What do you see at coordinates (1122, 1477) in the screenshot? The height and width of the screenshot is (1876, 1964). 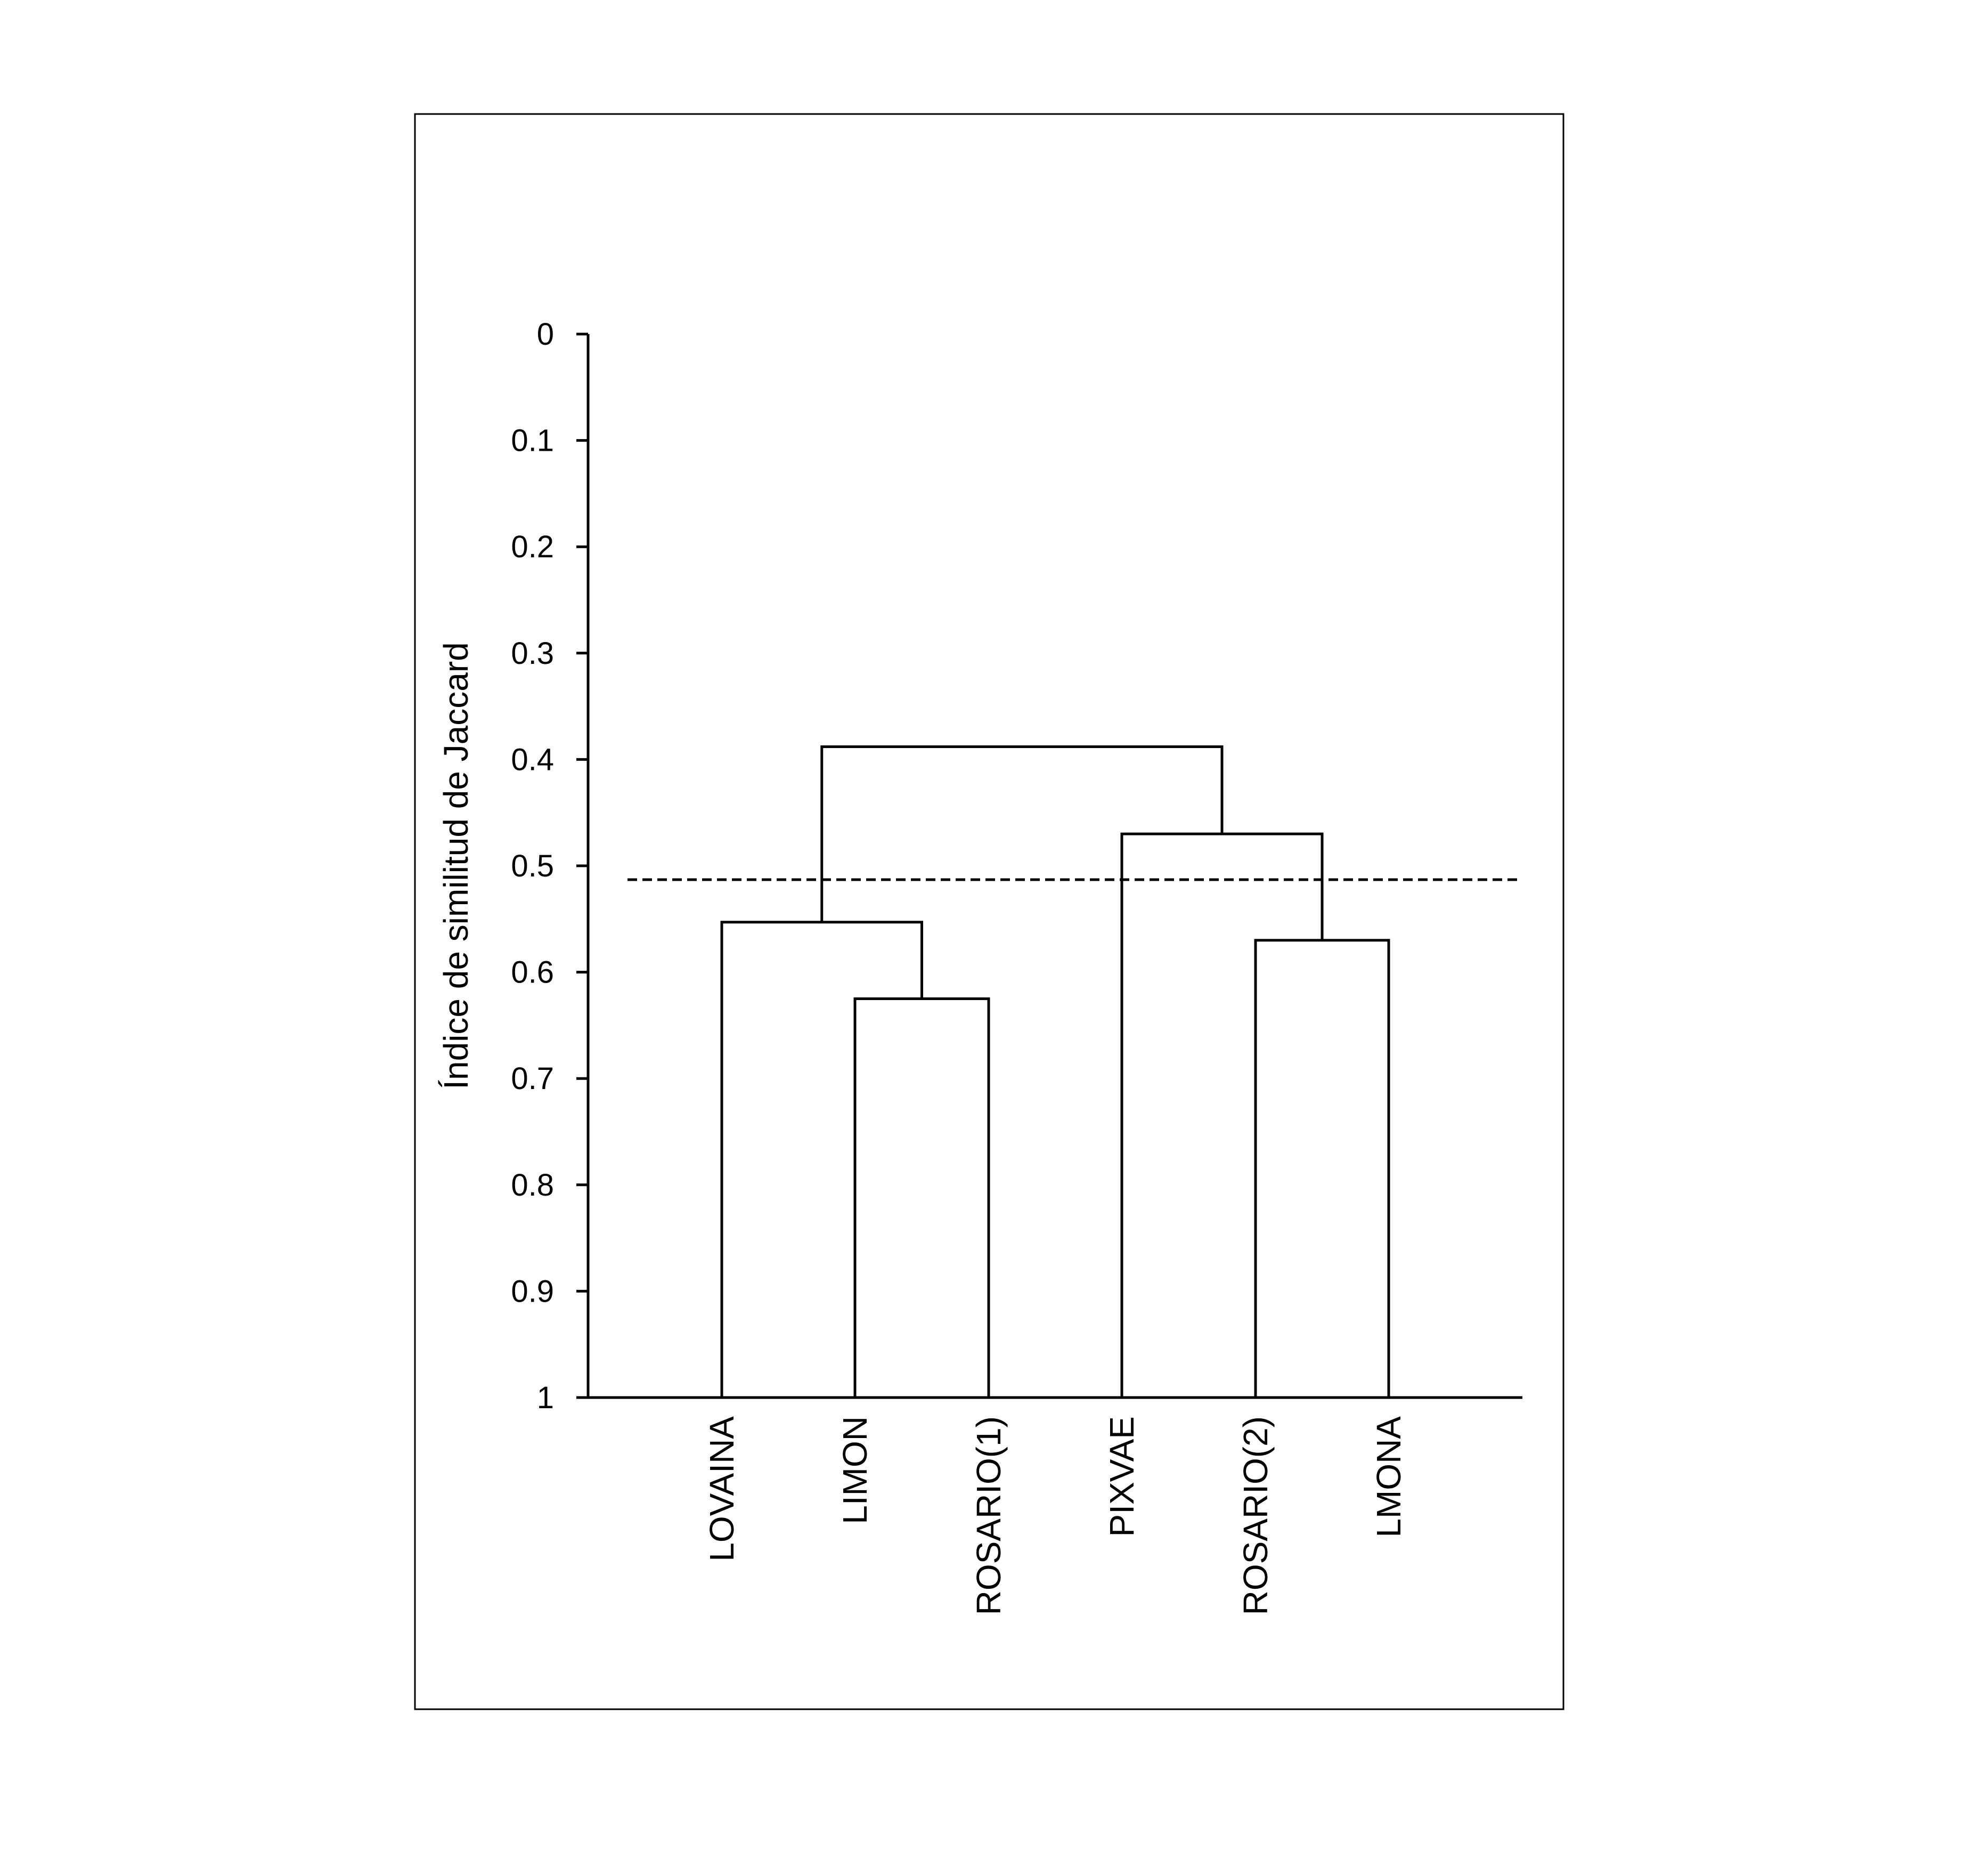 I see `leaf-label: PIXVAE` at bounding box center [1122, 1477].